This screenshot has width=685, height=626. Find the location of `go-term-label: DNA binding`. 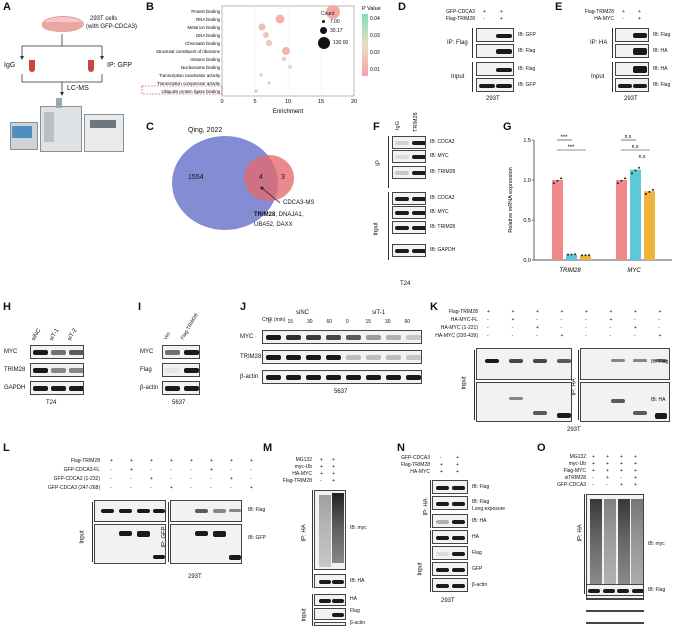

go-term-label: DNA binding is located at coordinates (208, 35).